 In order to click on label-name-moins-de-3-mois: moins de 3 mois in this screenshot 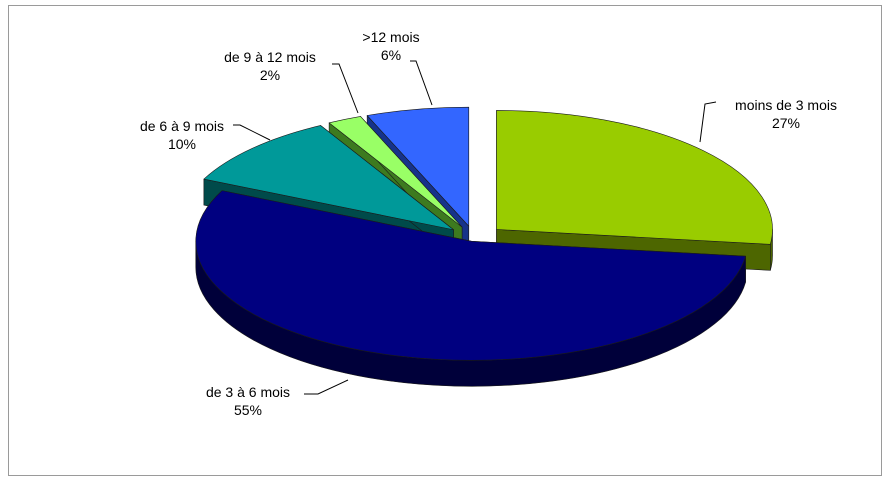, I will do `click(786, 105)`.